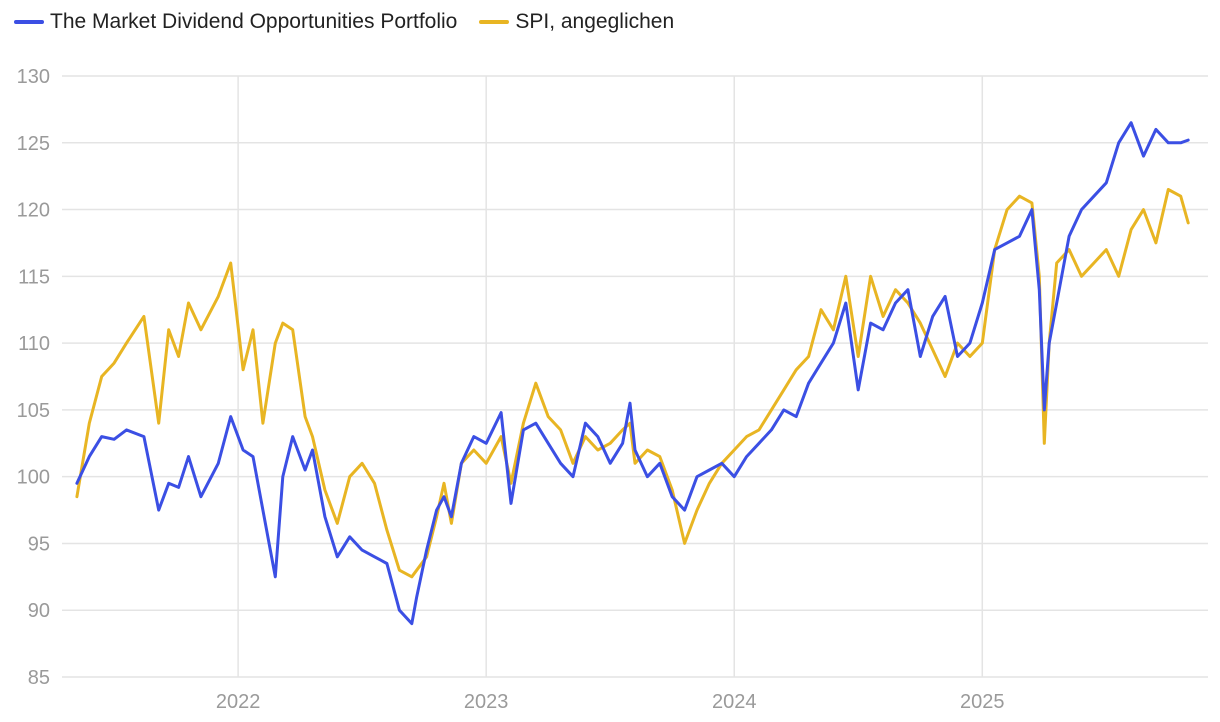  What do you see at coordinates (33, 77) in the screenshot?
I see `y-tick-label-130: 130` at bounding box center [33, 77].